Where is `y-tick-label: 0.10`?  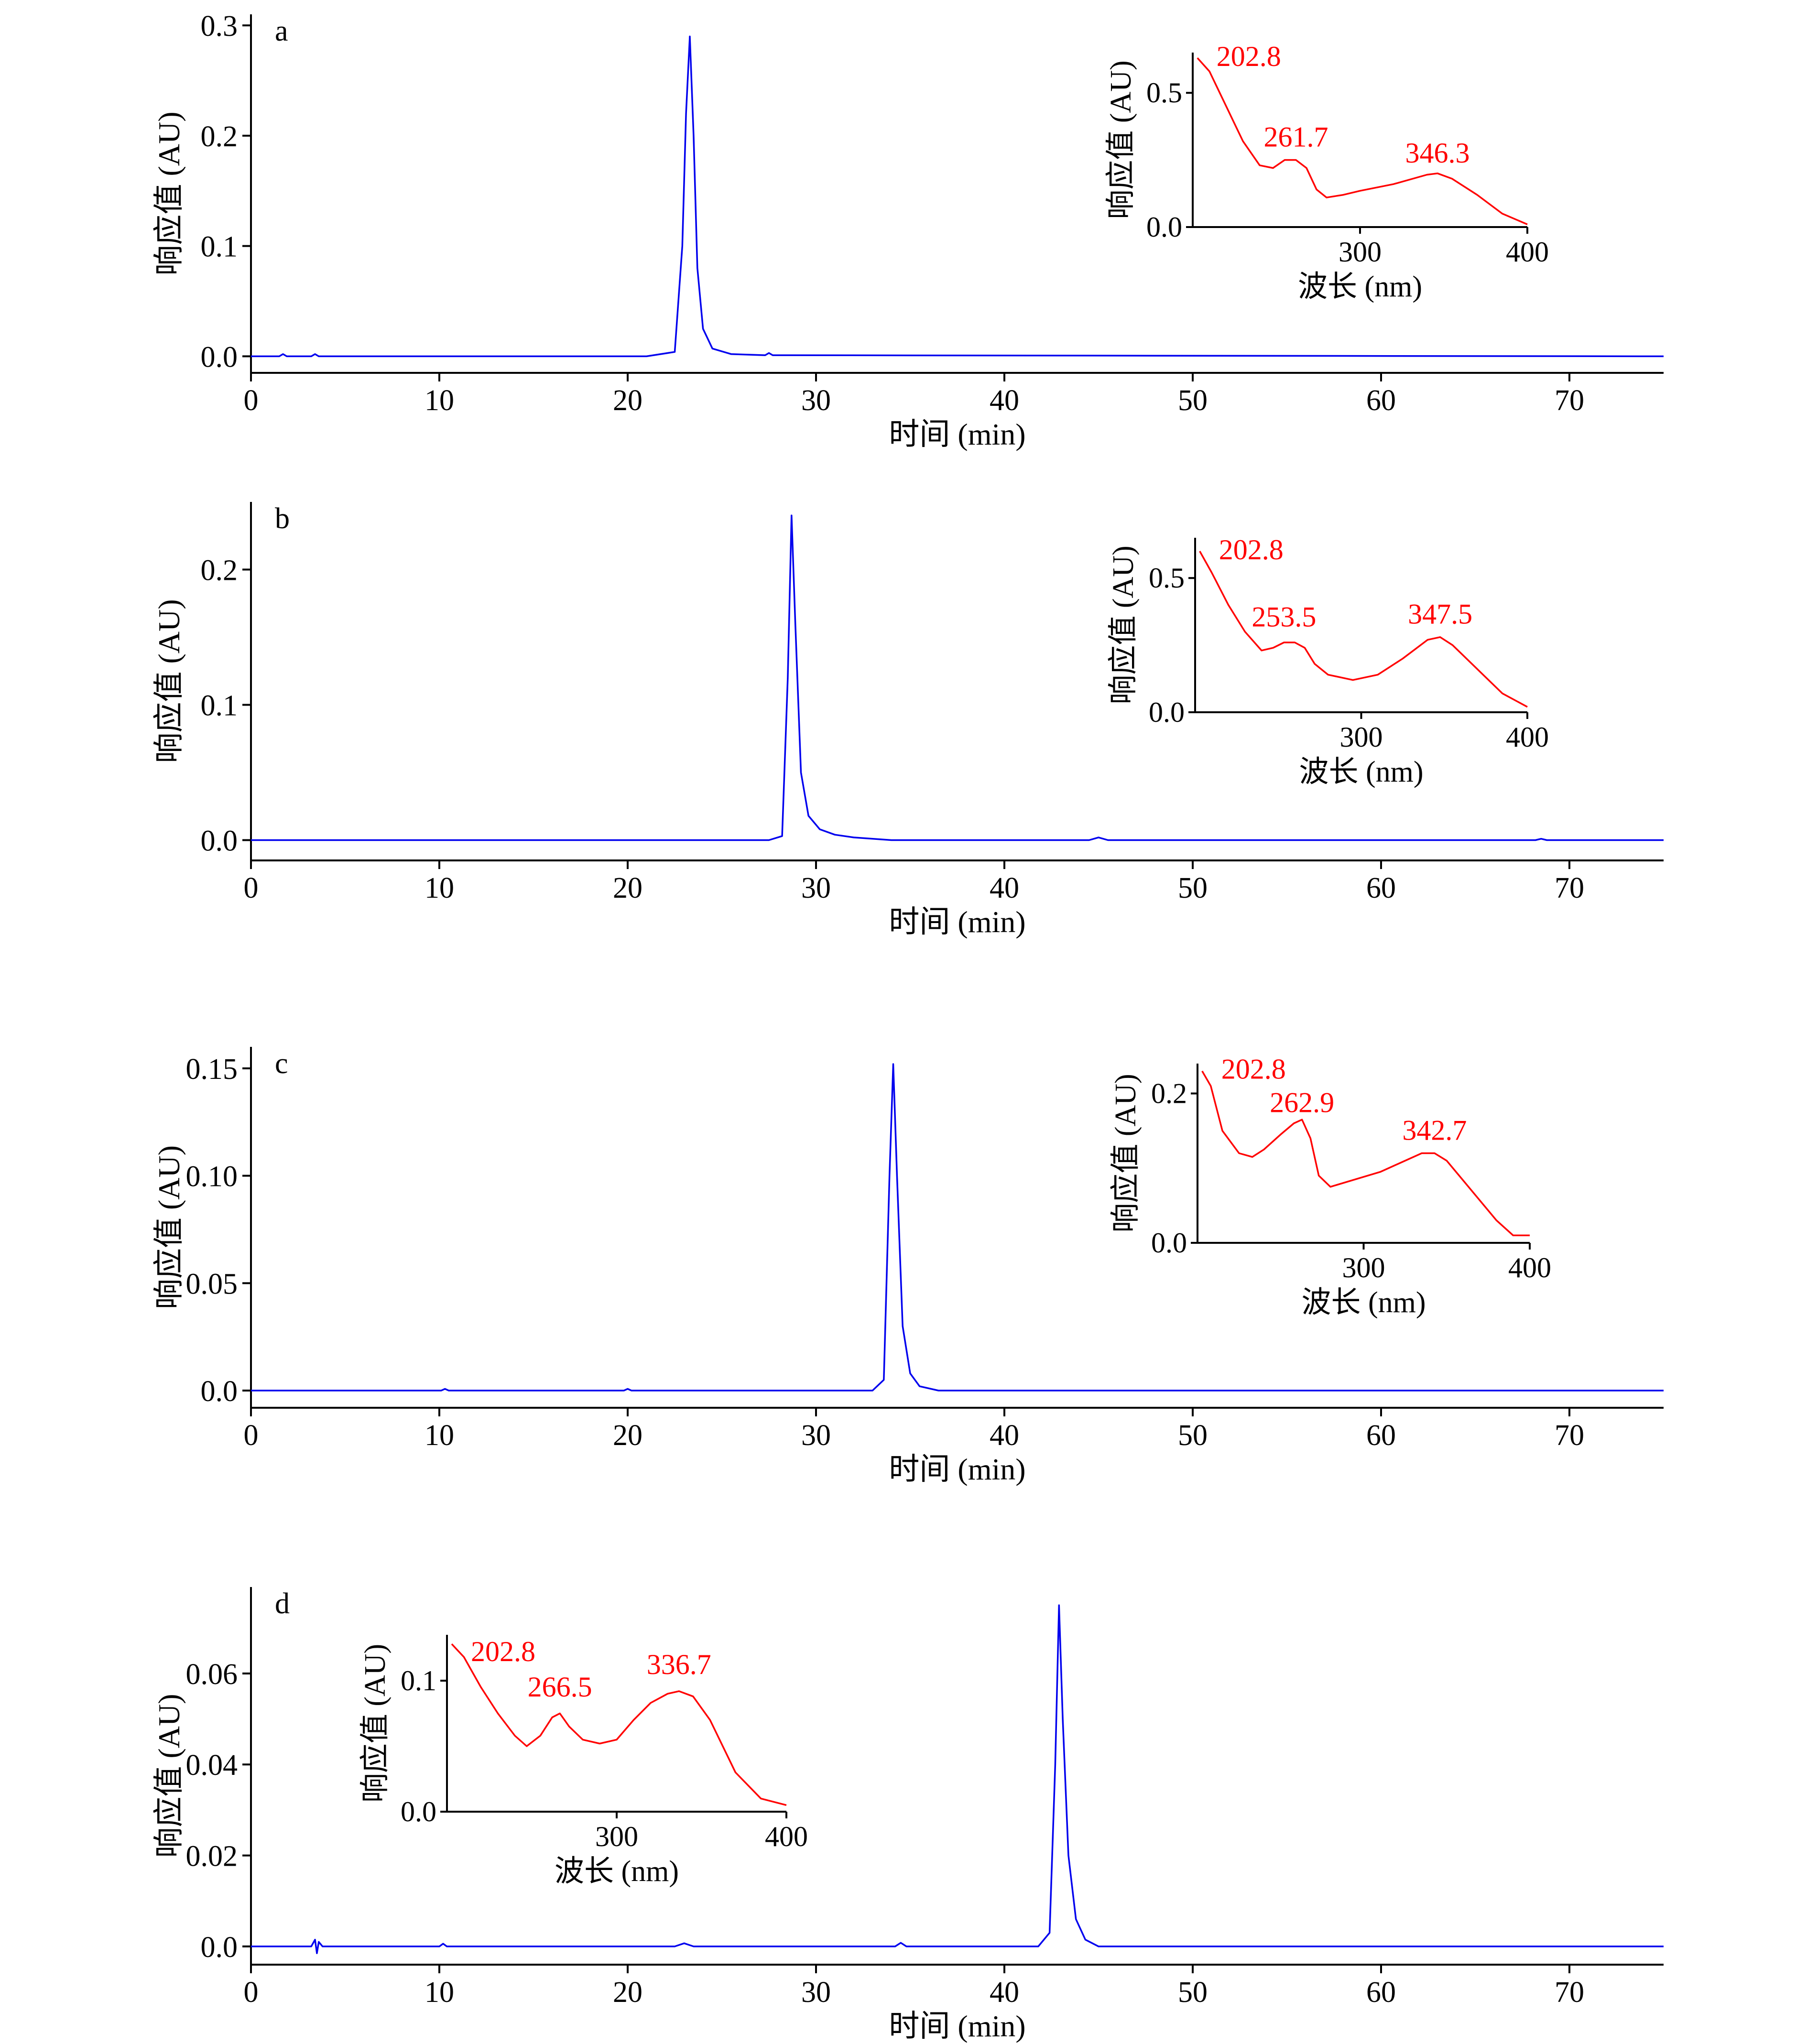
y-tick-label: 0.10 is located at coordinates (212, 1177).